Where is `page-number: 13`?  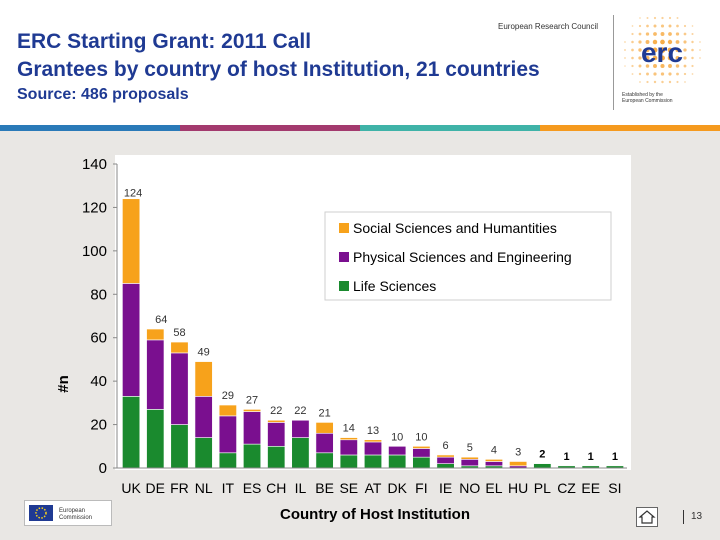
page-number: 13 is located at coordinates (697, 516).